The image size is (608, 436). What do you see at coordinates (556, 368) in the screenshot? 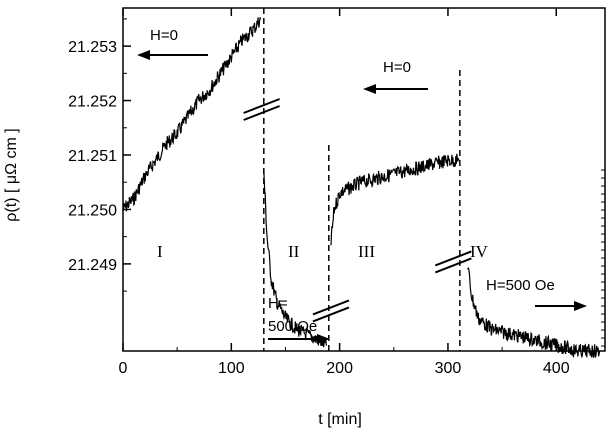
I see `x-tick-label: 400` at bounding box center [556, 368].